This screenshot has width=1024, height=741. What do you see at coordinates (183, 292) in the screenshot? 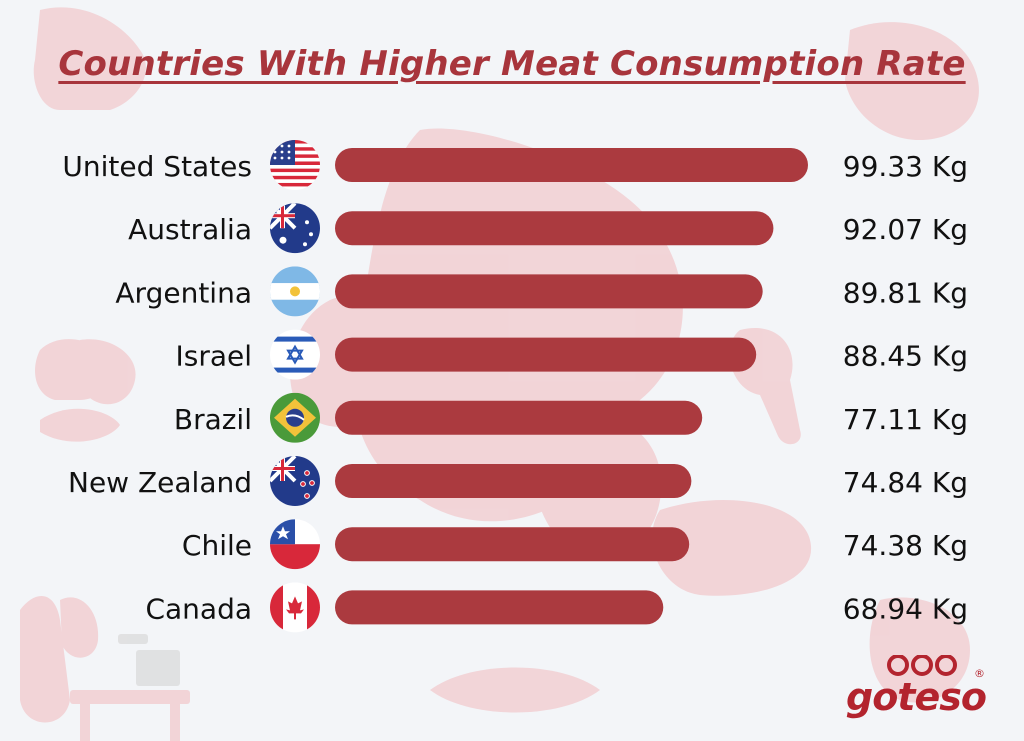
I see `category-label: Argentina` at bounding box center [183, 292].